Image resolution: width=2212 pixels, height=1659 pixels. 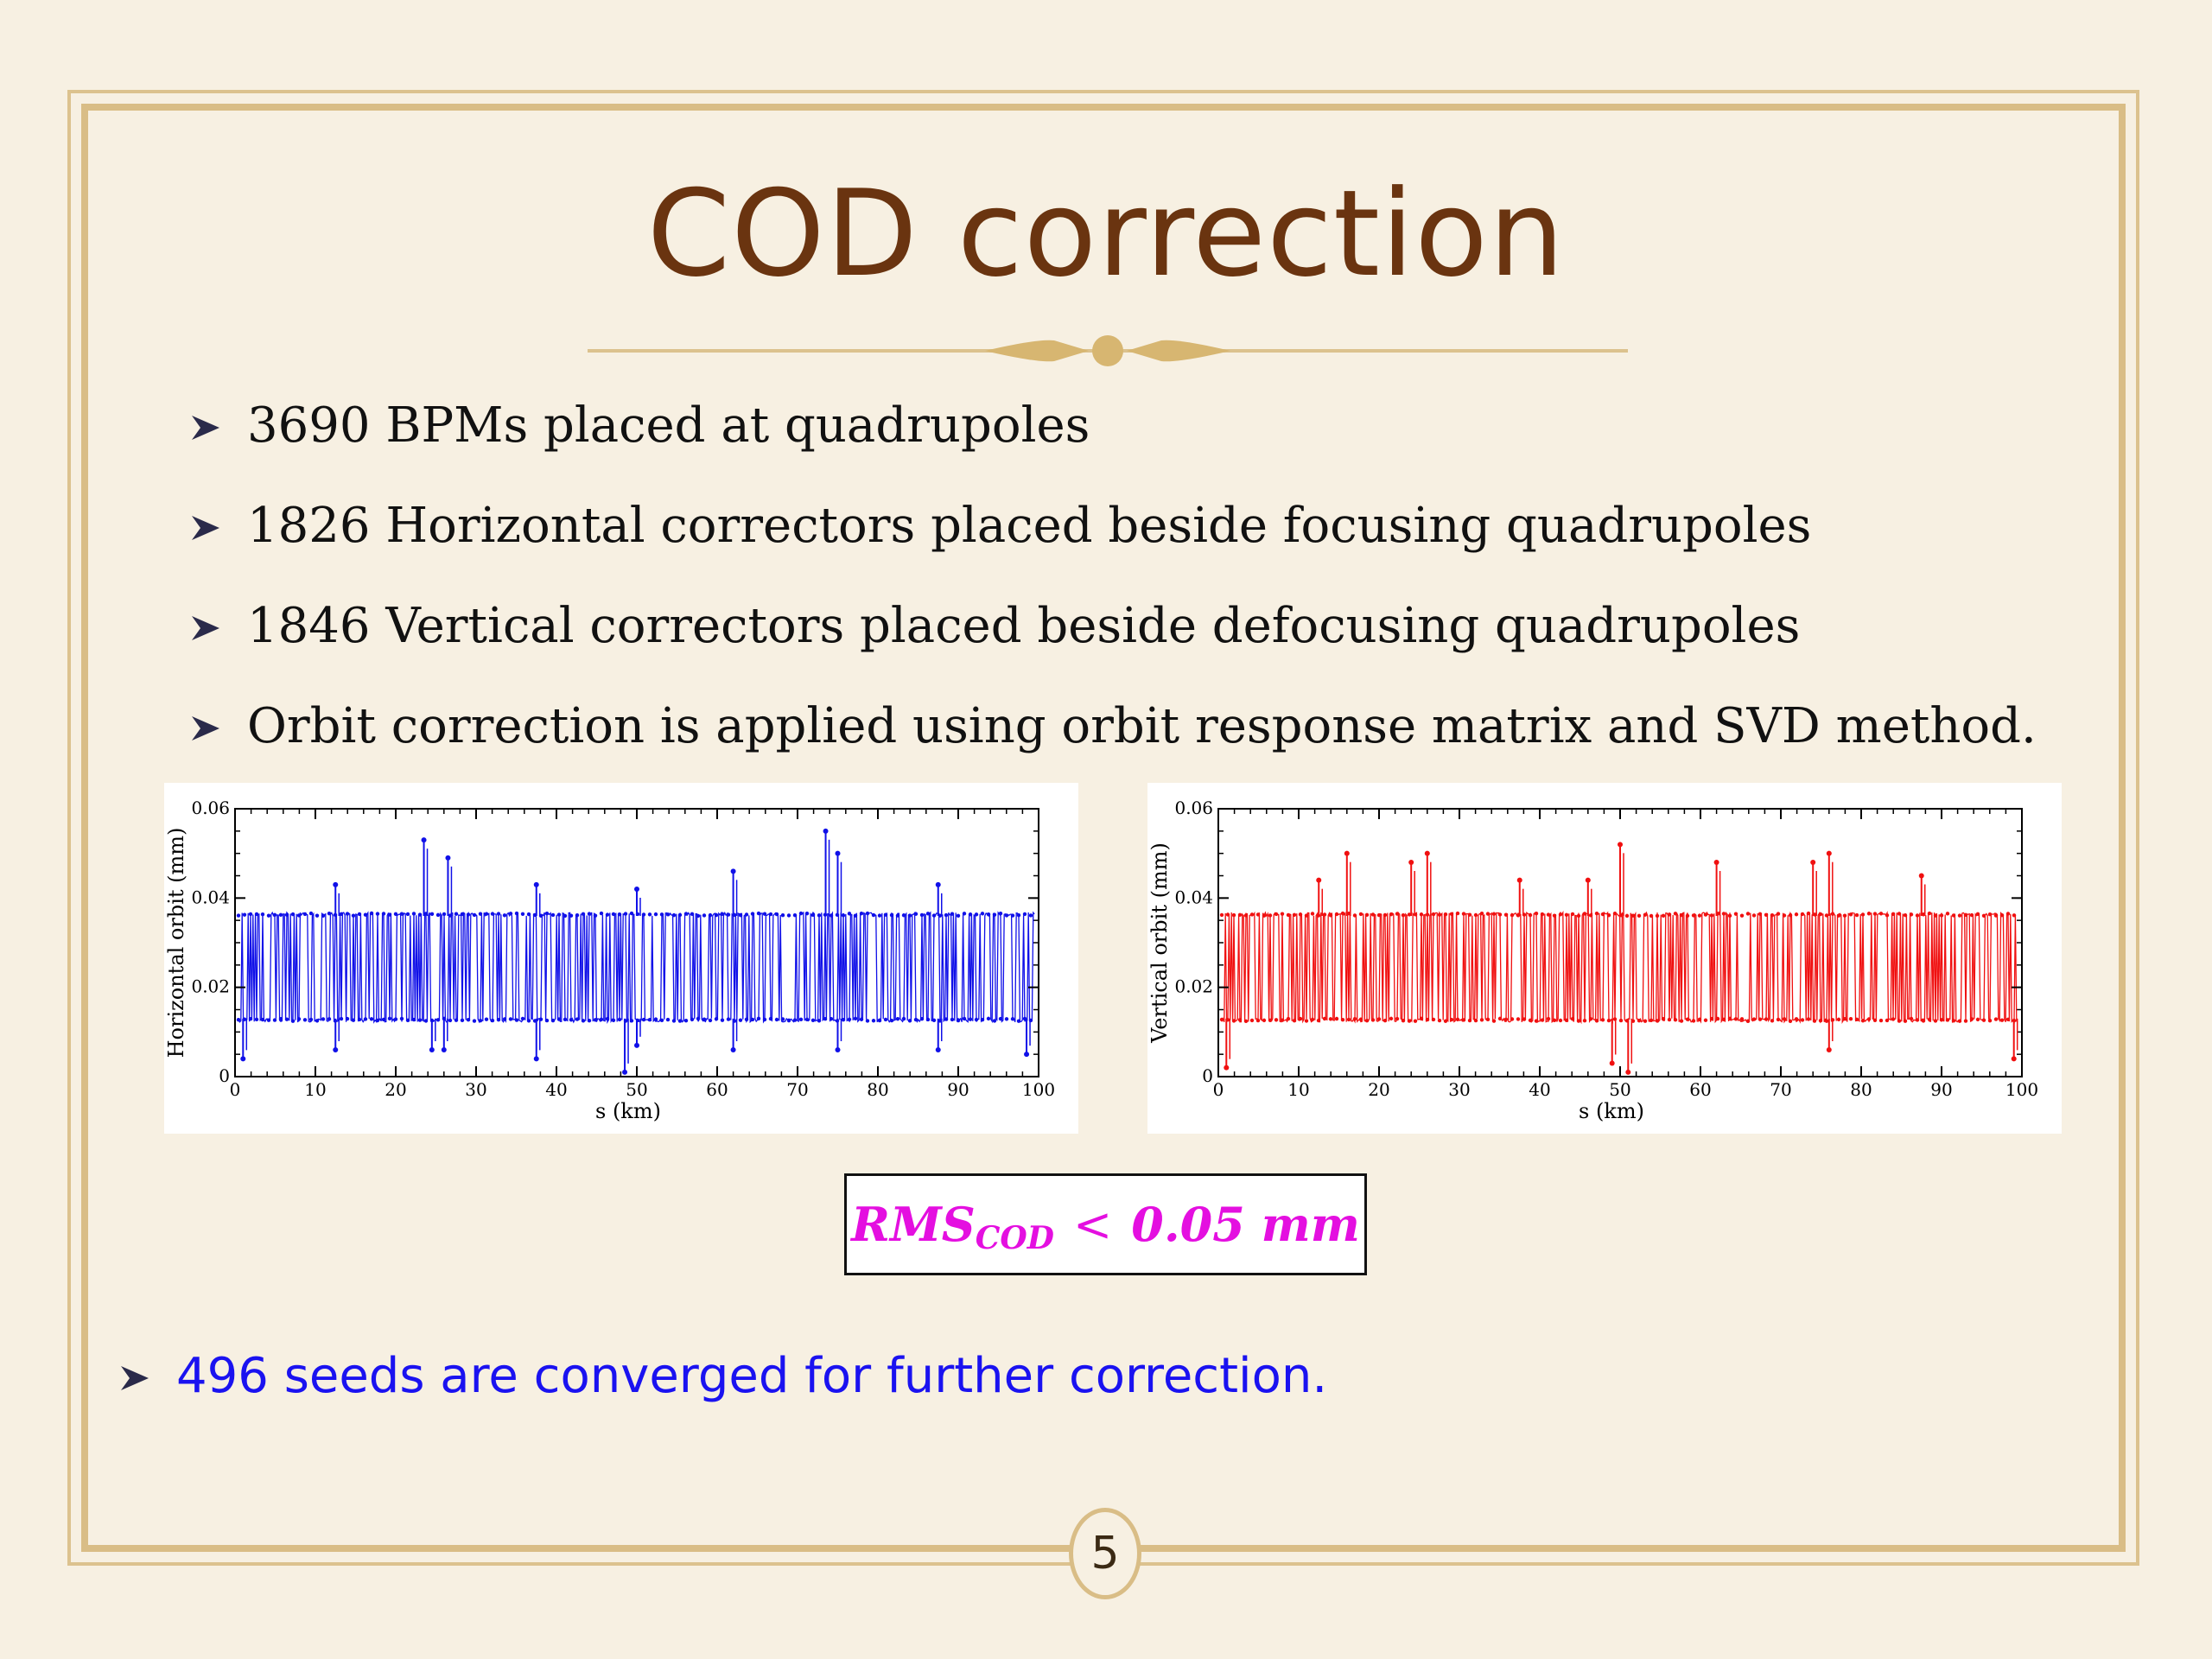 I want to click on x-tick-label: 0, so click(x=235, y=1089).